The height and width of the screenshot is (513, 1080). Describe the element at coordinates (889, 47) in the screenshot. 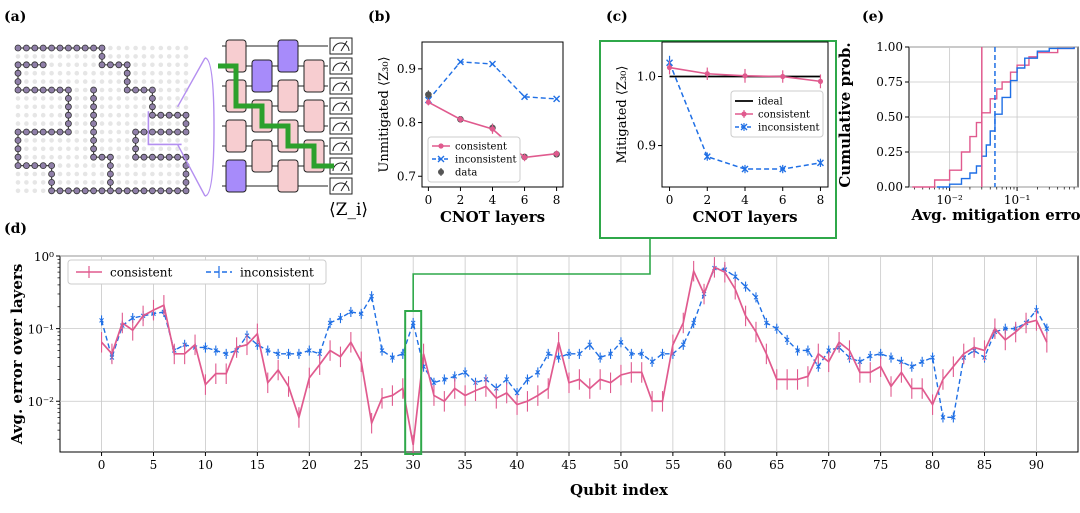

I see `y-tick-label: 1.00` at that location.